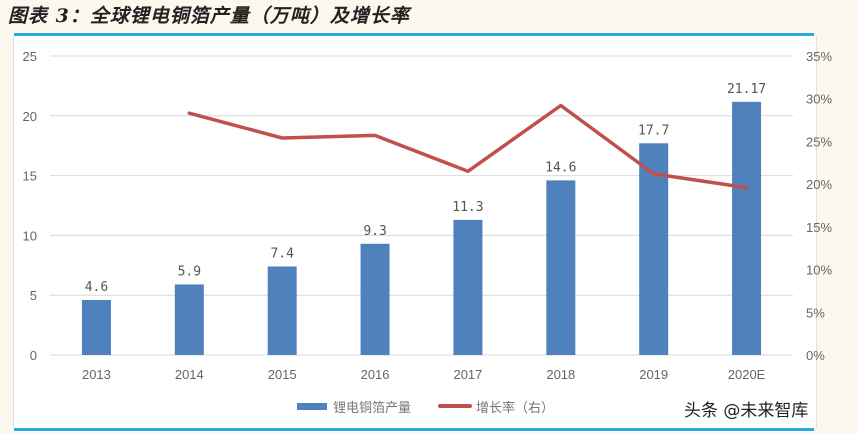  I want to click on right-tick-label: 25%, so click(819, 141).